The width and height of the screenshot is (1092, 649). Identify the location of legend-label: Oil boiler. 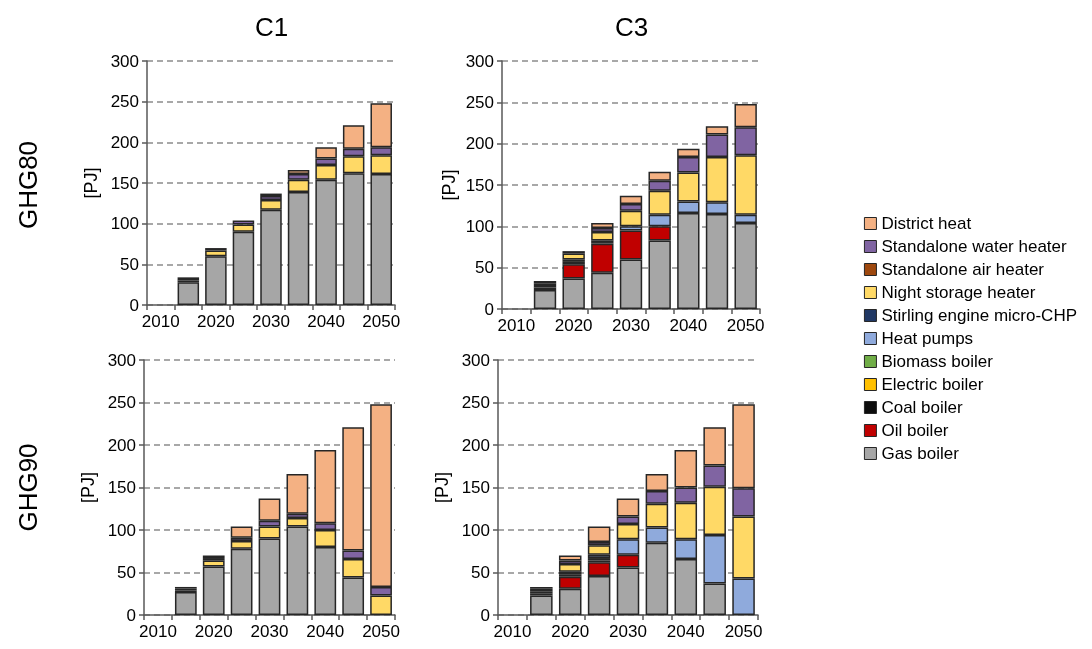
(915, 430).